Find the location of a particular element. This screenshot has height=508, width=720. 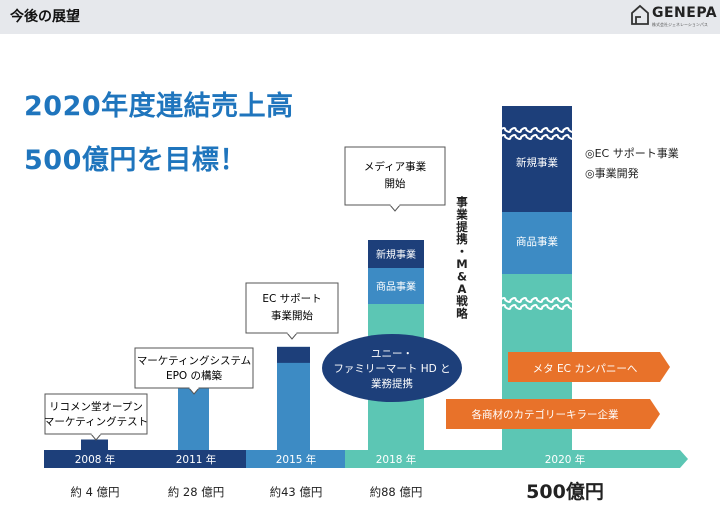

strategy-vertical-text: 略 is located at coordinates (462, 314).